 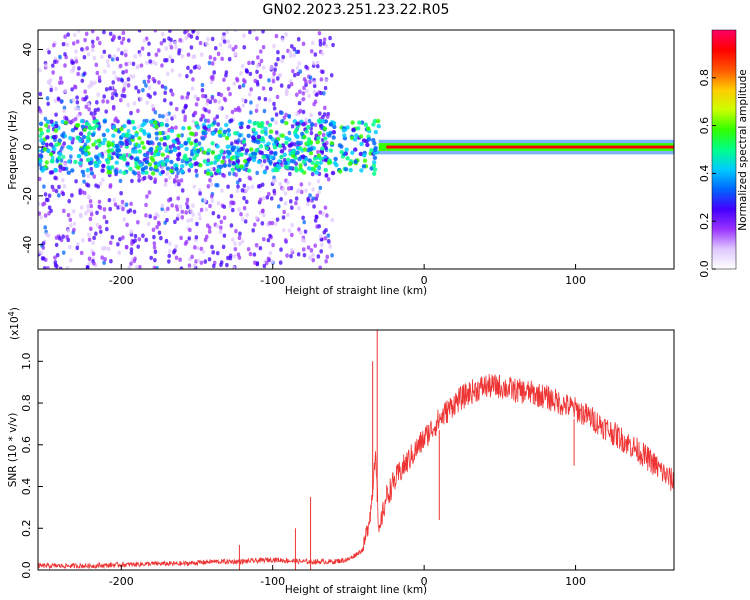 What do you see at coordinates (121, 581) in the screenshot?
I see `snr-x-tick-label: -200` at bounding box center [121, 581].